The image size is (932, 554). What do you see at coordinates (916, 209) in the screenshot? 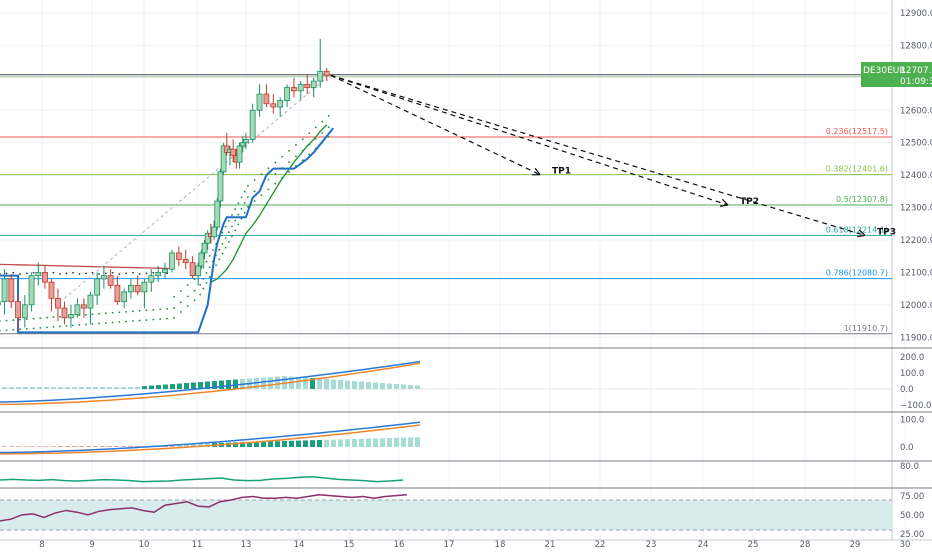
I see `price-tick-label: 12300.0` at bounding box center [916, 209].